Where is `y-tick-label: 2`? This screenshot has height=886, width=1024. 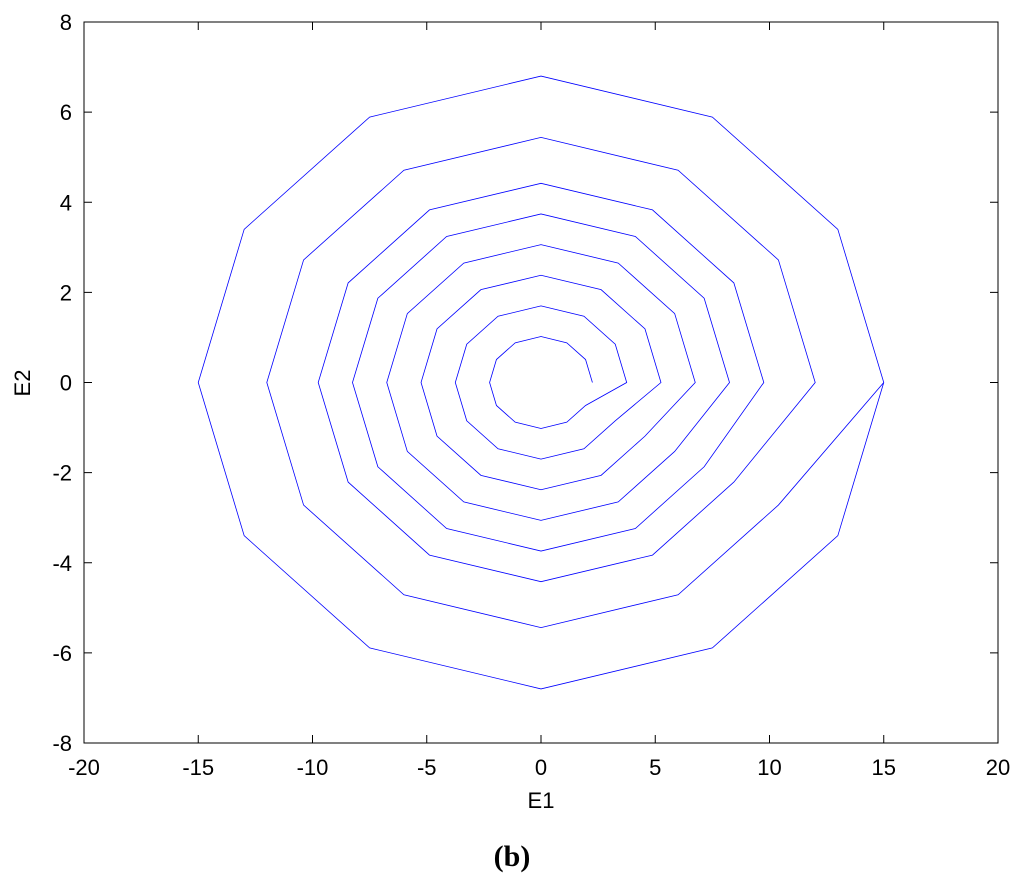
y-tick-label: 2 is located at coordinates (66, 292).